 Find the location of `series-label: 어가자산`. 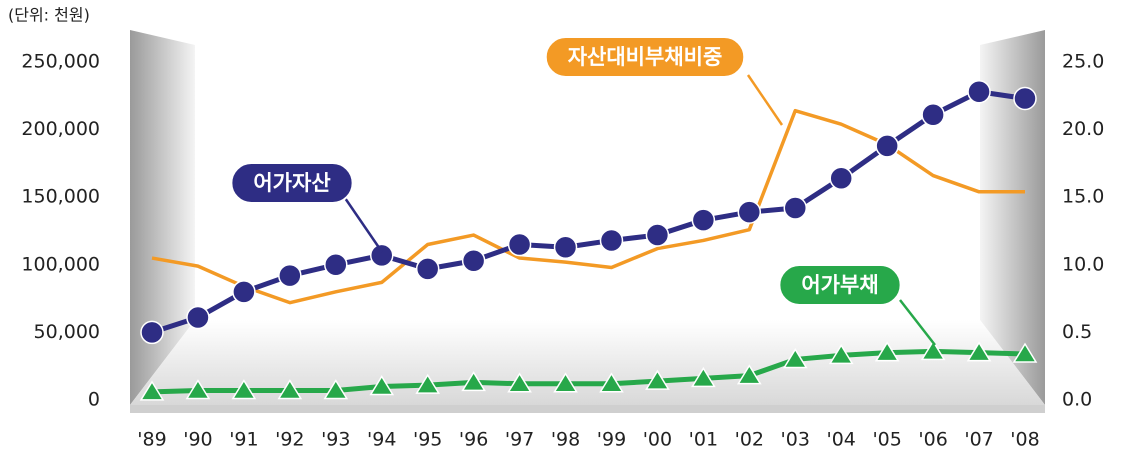

series-label: 어가자산 is located at coordinates (292, 183).